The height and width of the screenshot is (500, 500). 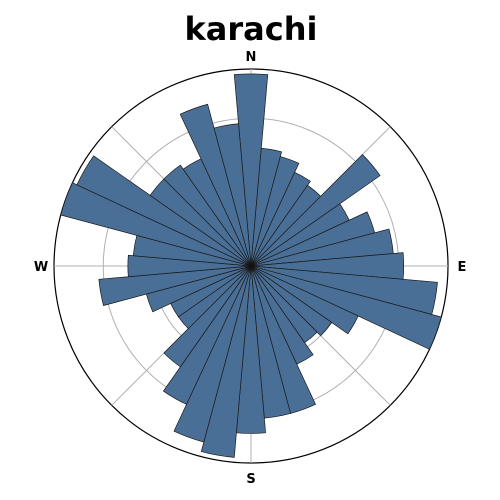 I want to click on direction-label-south: S, so click(x=250, y=479).